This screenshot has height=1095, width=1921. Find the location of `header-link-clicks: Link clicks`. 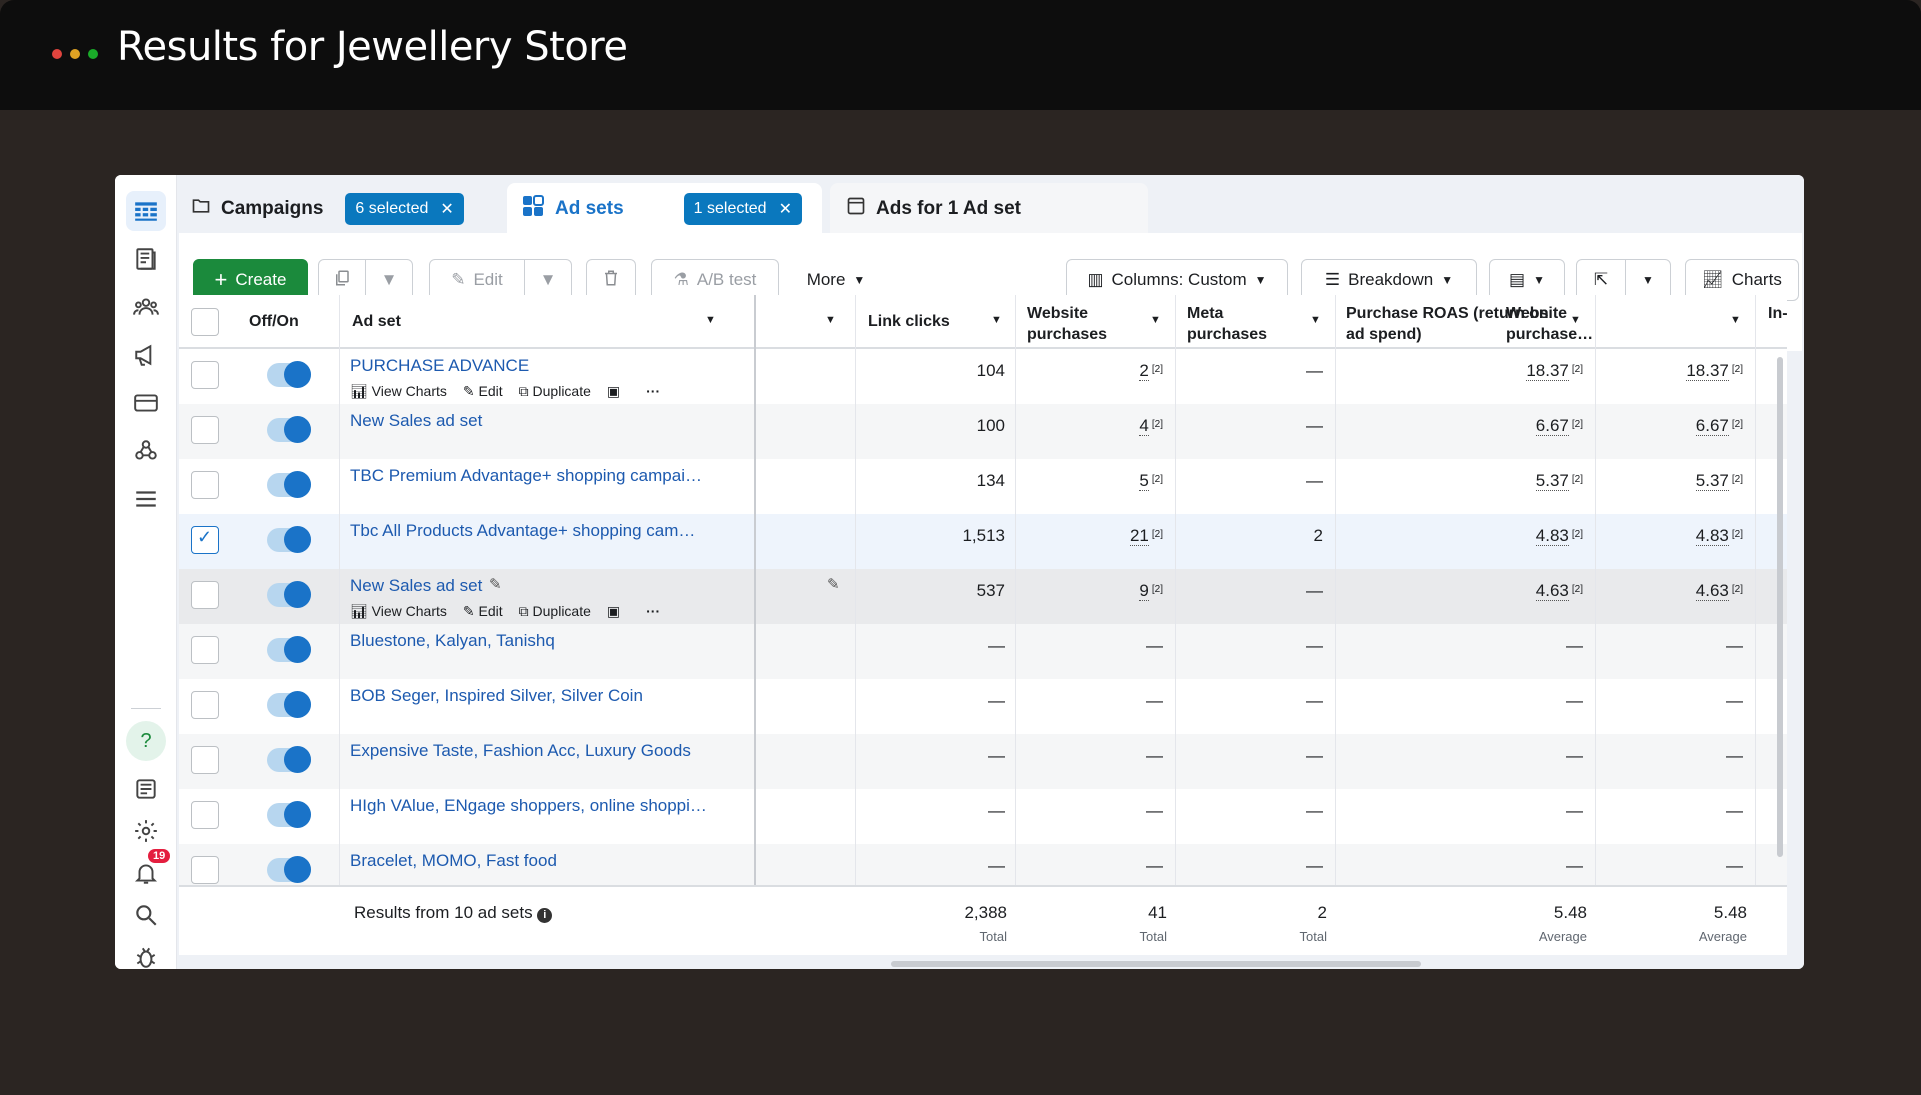

header-link-clicks: Link clicks is located at coordinates (909, 321).